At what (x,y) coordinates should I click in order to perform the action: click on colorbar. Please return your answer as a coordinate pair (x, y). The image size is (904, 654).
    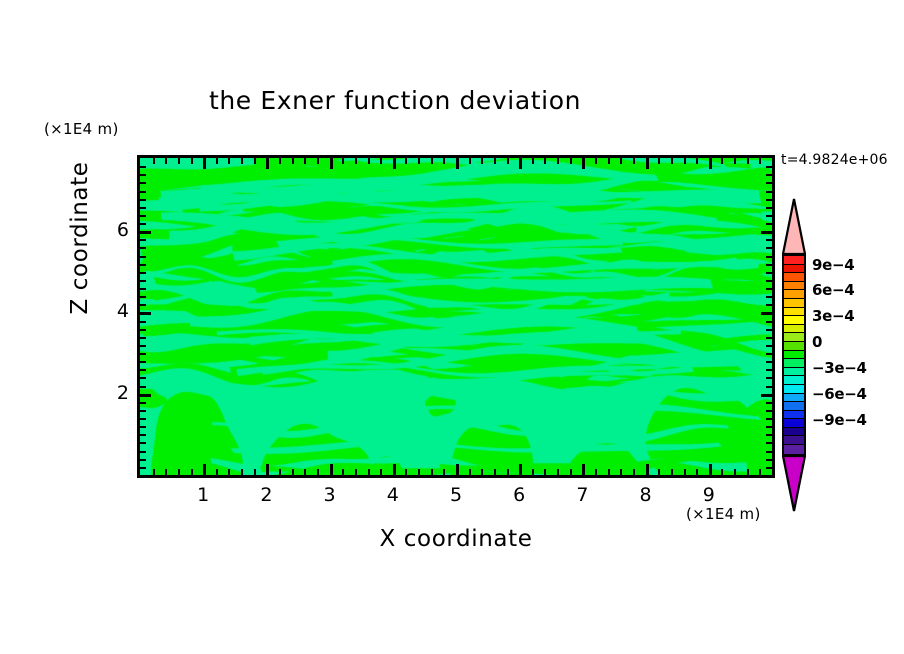
    Looking at the image, I should click on (794, 355).